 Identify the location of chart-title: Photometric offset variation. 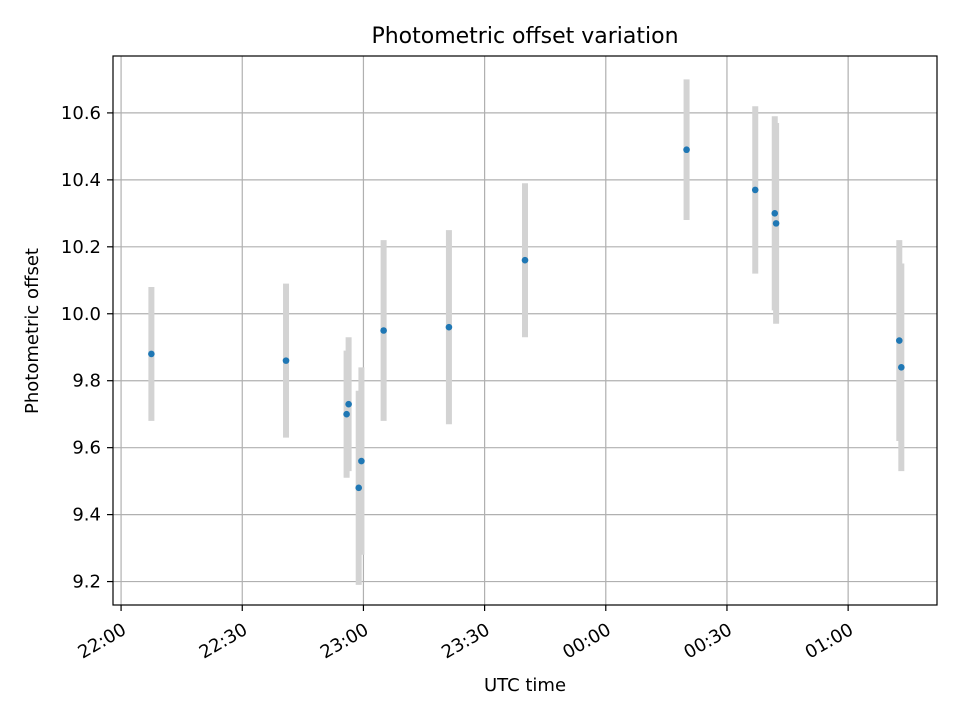
(524, 36).